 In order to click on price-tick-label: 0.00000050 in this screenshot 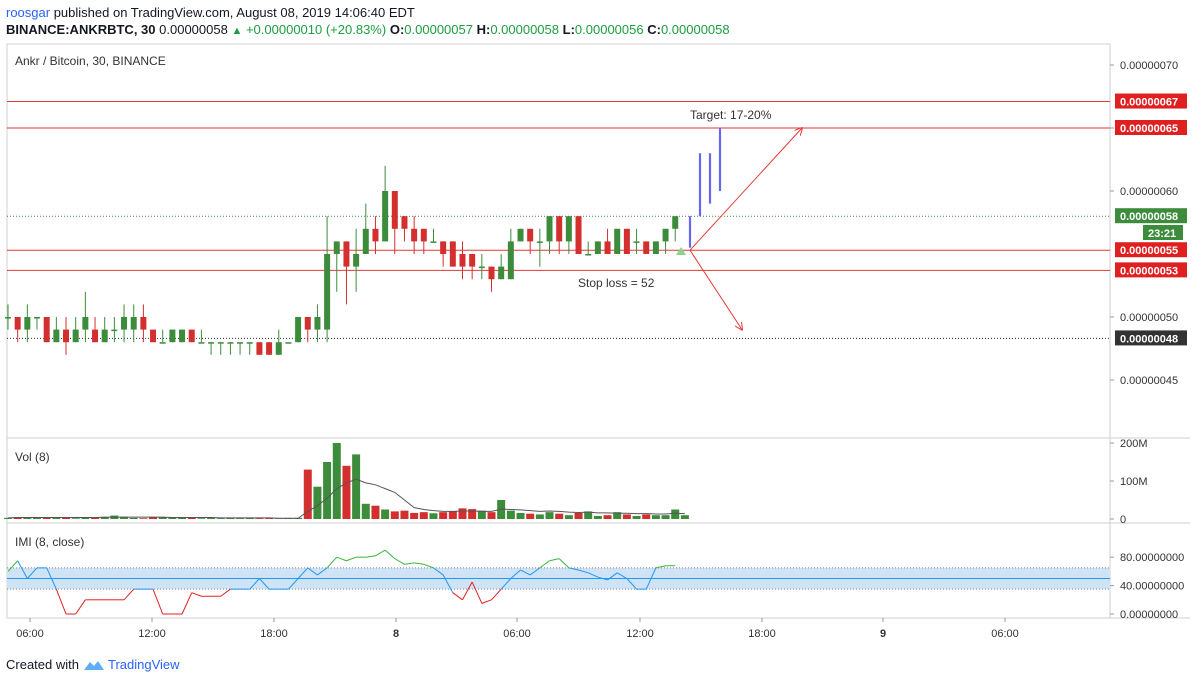, I will do `click(1149, 318)`.